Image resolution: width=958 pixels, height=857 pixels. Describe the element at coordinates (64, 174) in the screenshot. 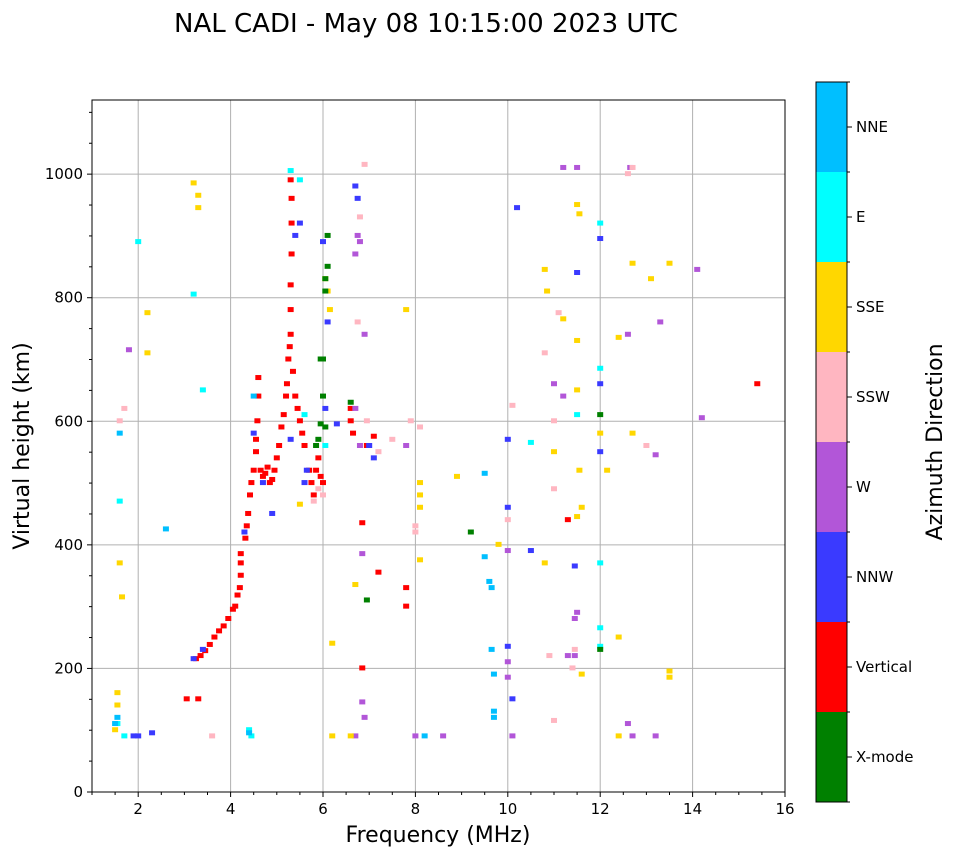

I see `y-tick-label: 1000` at that location.